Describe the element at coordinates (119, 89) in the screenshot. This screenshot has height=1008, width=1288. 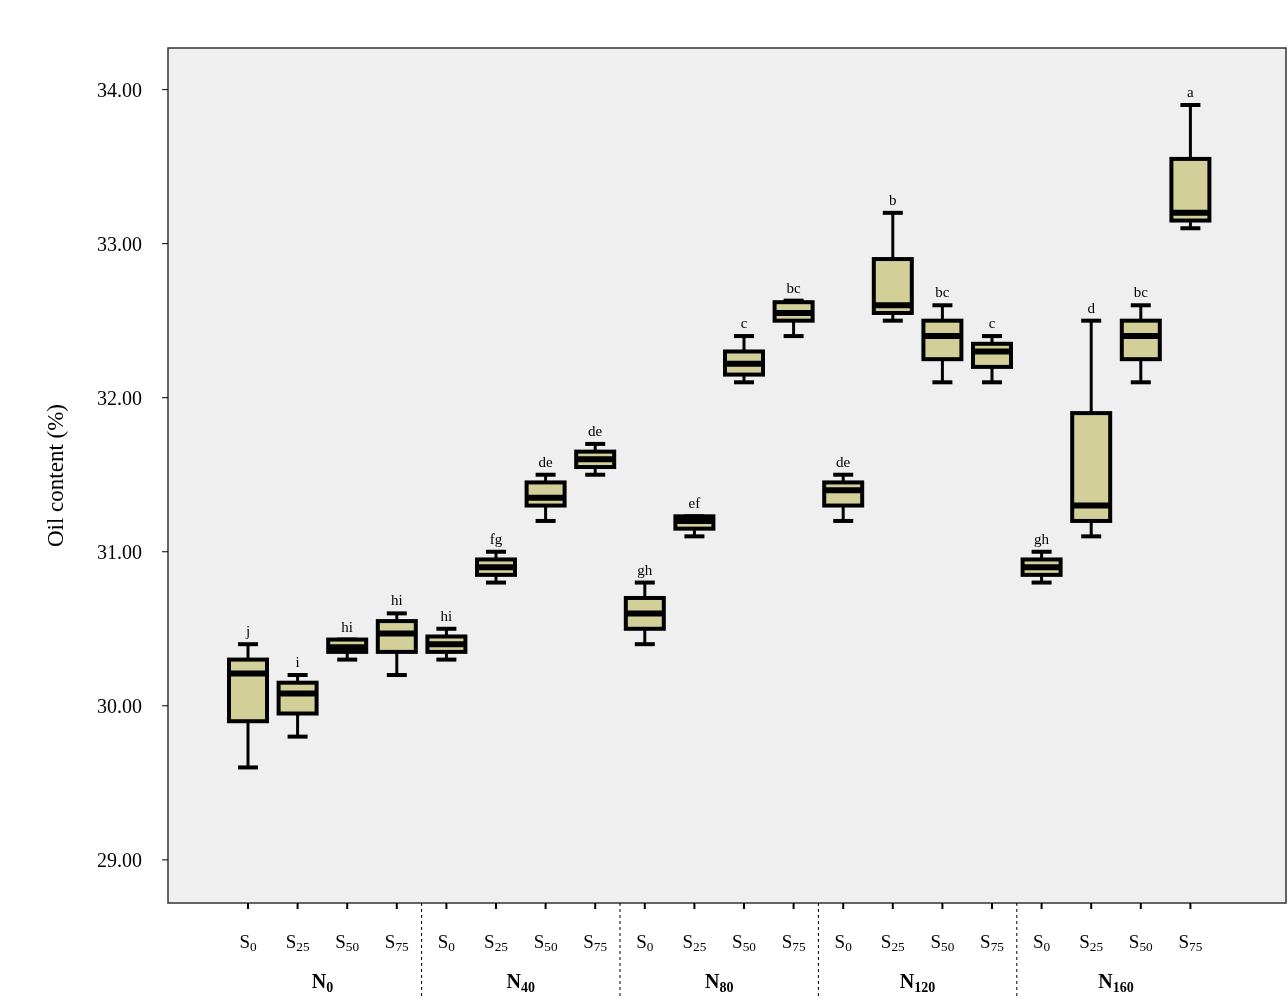
I see `y-tick-label: 34.00` at that location.